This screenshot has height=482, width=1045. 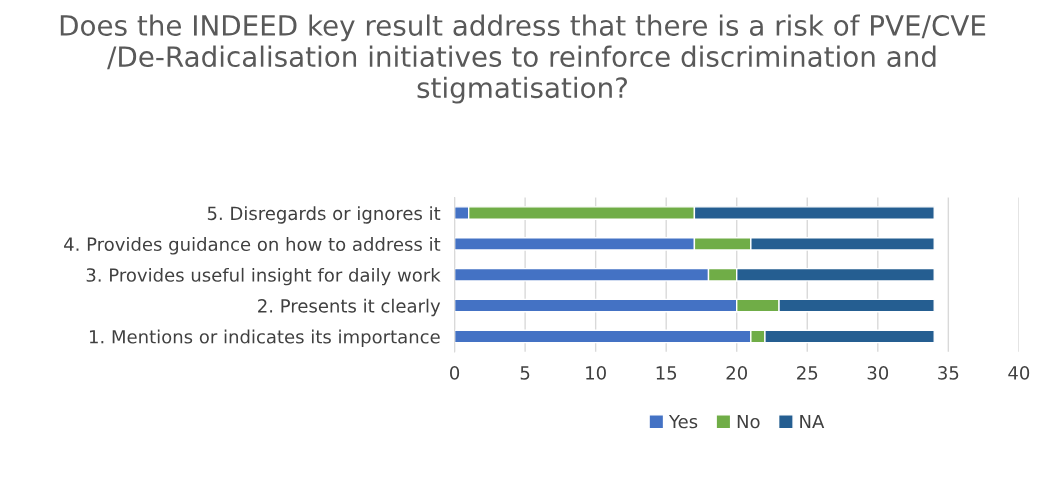 What do you see at coordinates (252, 246) in the screenshot?
I see `y-tick-label: 4. Provides guidance on how to address it` at bounding box center [252, 246].